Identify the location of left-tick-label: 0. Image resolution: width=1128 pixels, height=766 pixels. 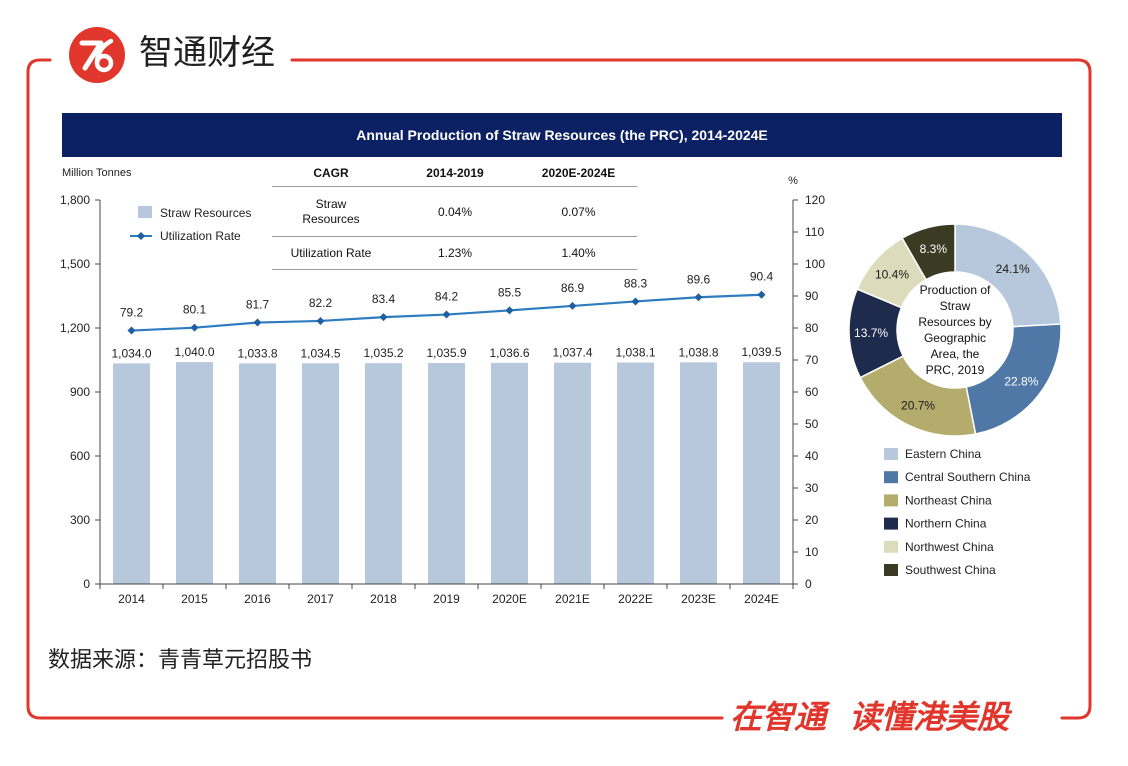
(86, 584).